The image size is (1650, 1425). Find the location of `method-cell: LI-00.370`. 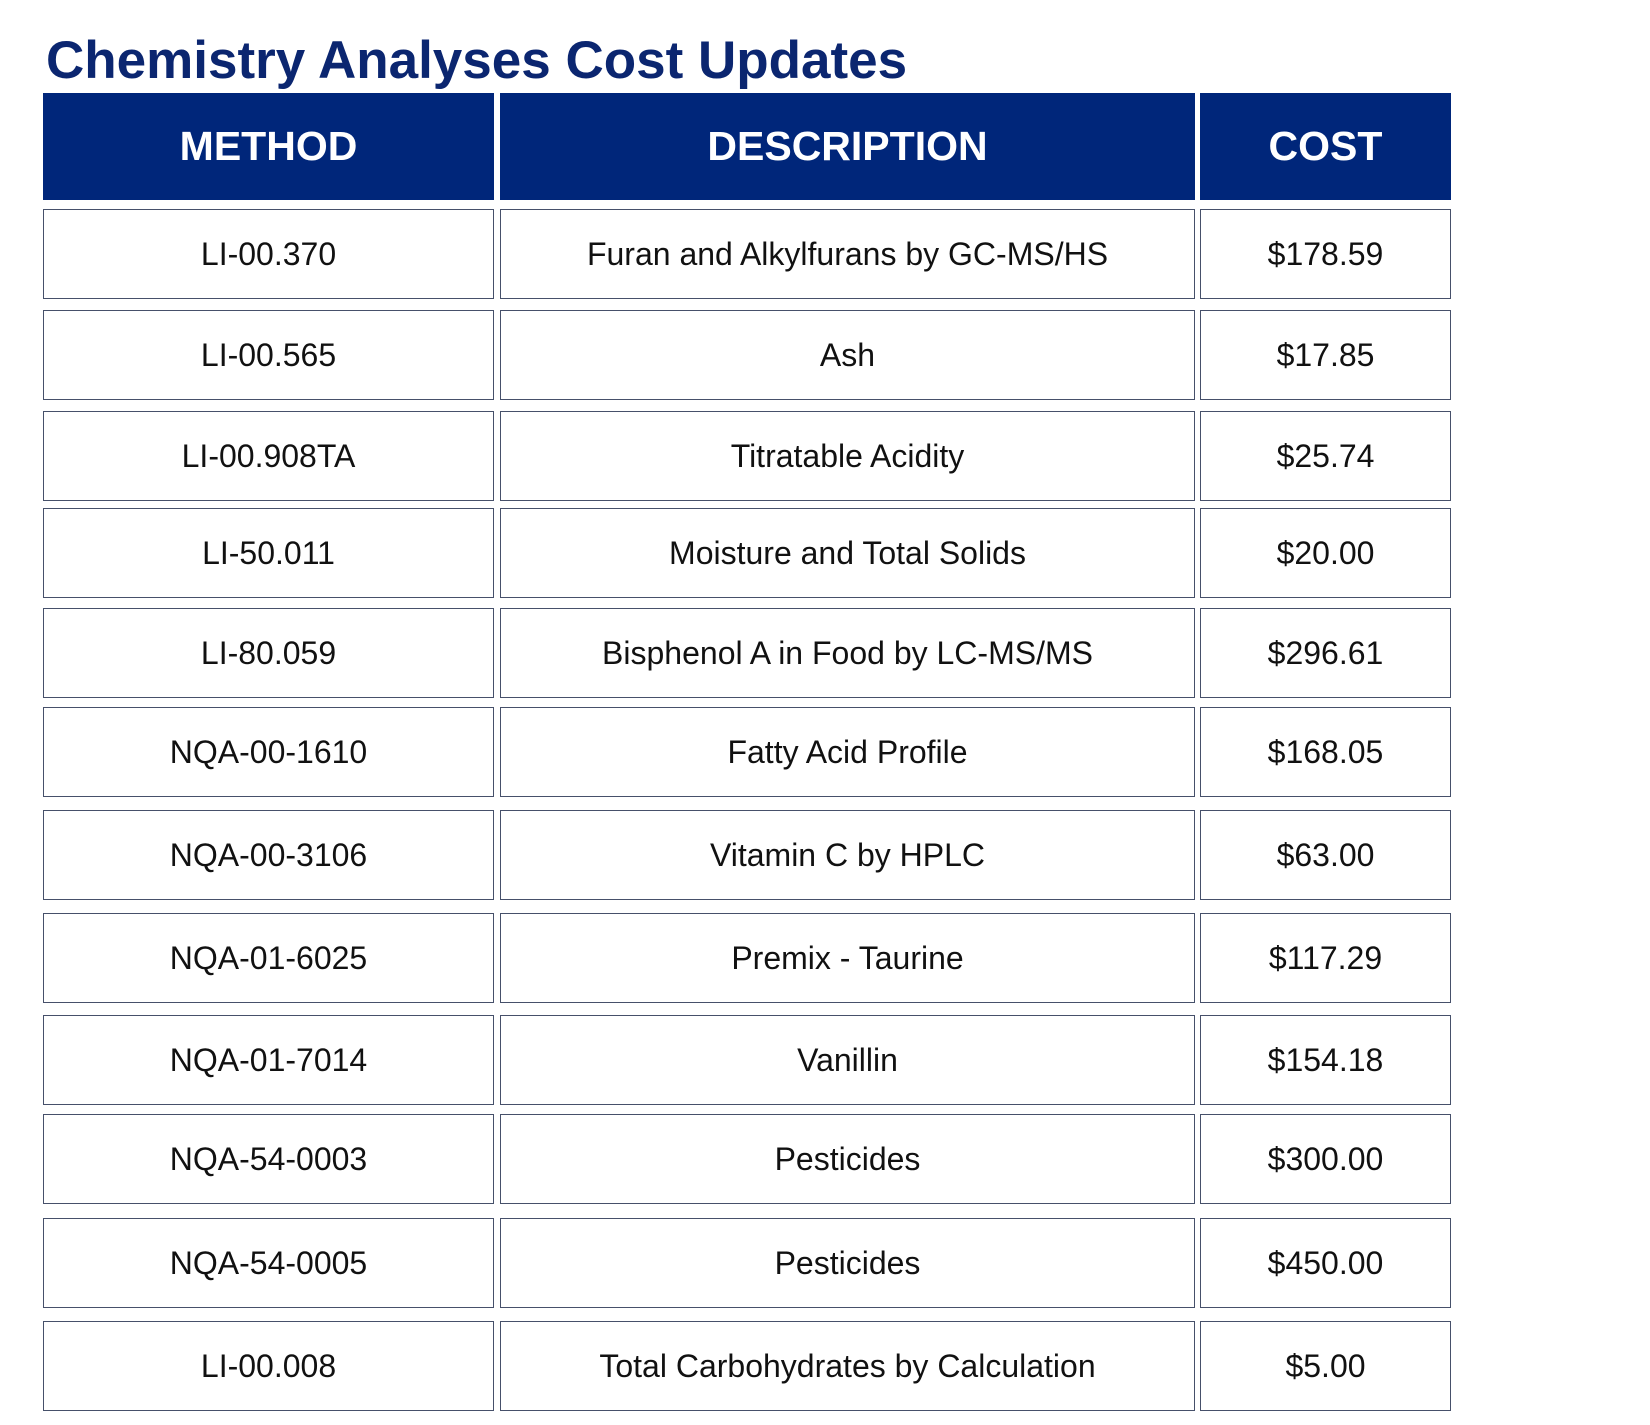

method-cell: LI-00.370 is located at coordinates (268, 254).